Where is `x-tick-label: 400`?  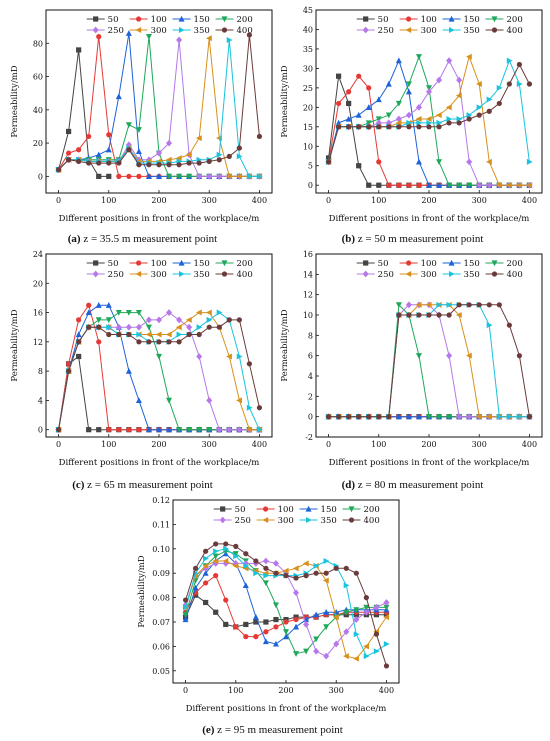 x-tick-label: 400 is located at coordinates (529, 444).